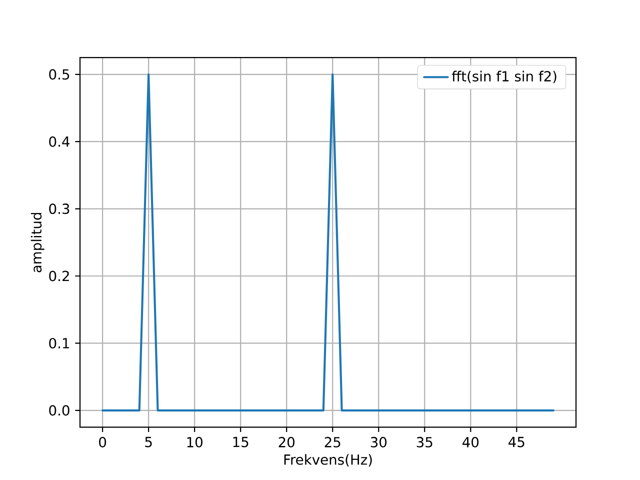 Image resolution: width=640 pixels, height=480 pixels. Describe the element at coordinates (37, 242) in the screenshot. I see `y-axis-title: amplitud` at that location.